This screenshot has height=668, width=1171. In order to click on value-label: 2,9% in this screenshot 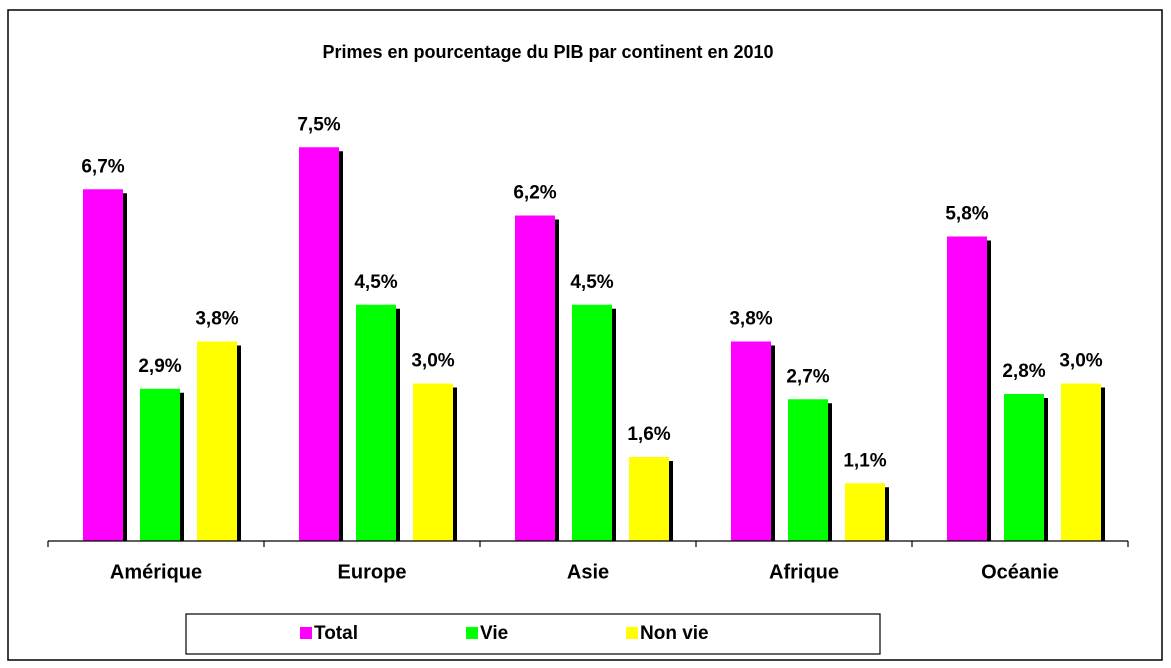, I will do `click(159, 366)`.